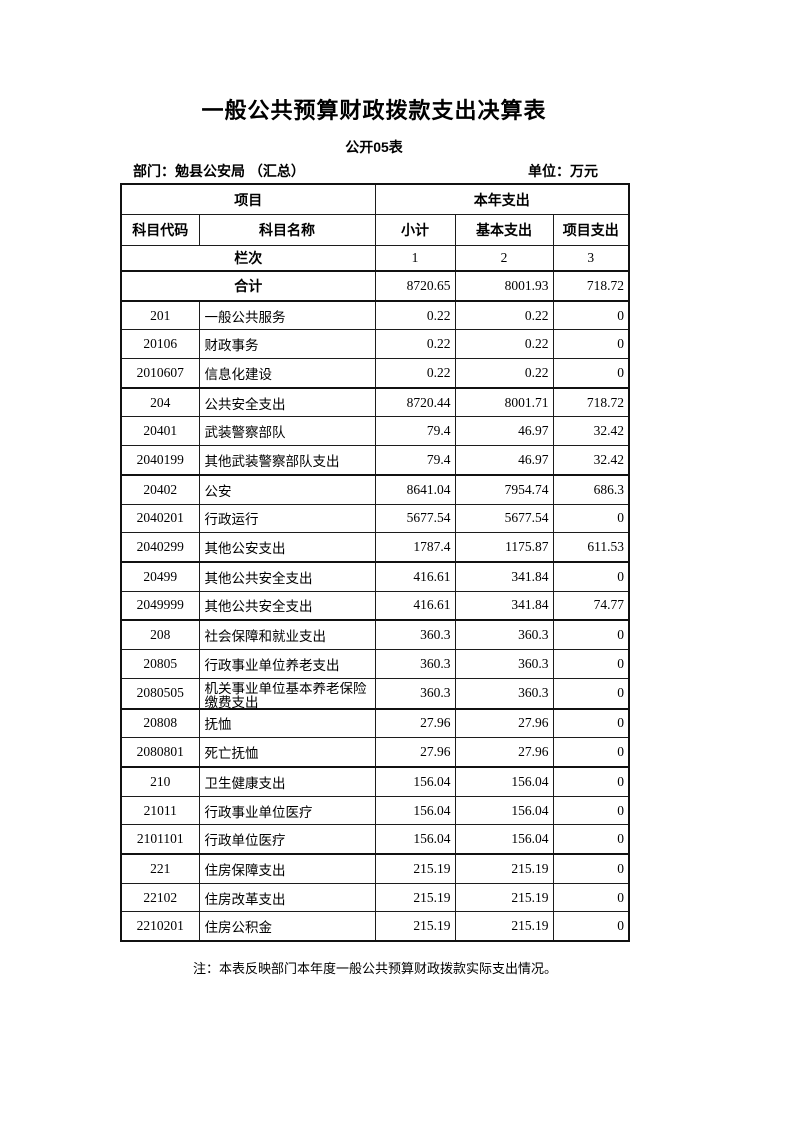 The height and width of the screenshot is (1122, 793). What do you see at coordinates (415, 723) in the screenshot?
I see `subtotal-cell: 27.96` at bounding box center [415, 723].